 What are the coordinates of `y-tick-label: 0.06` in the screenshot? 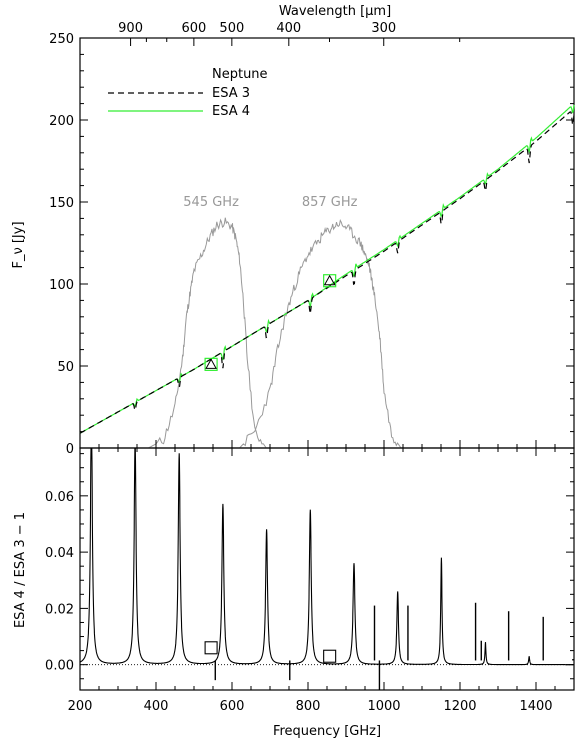 It's located at (59, 497).